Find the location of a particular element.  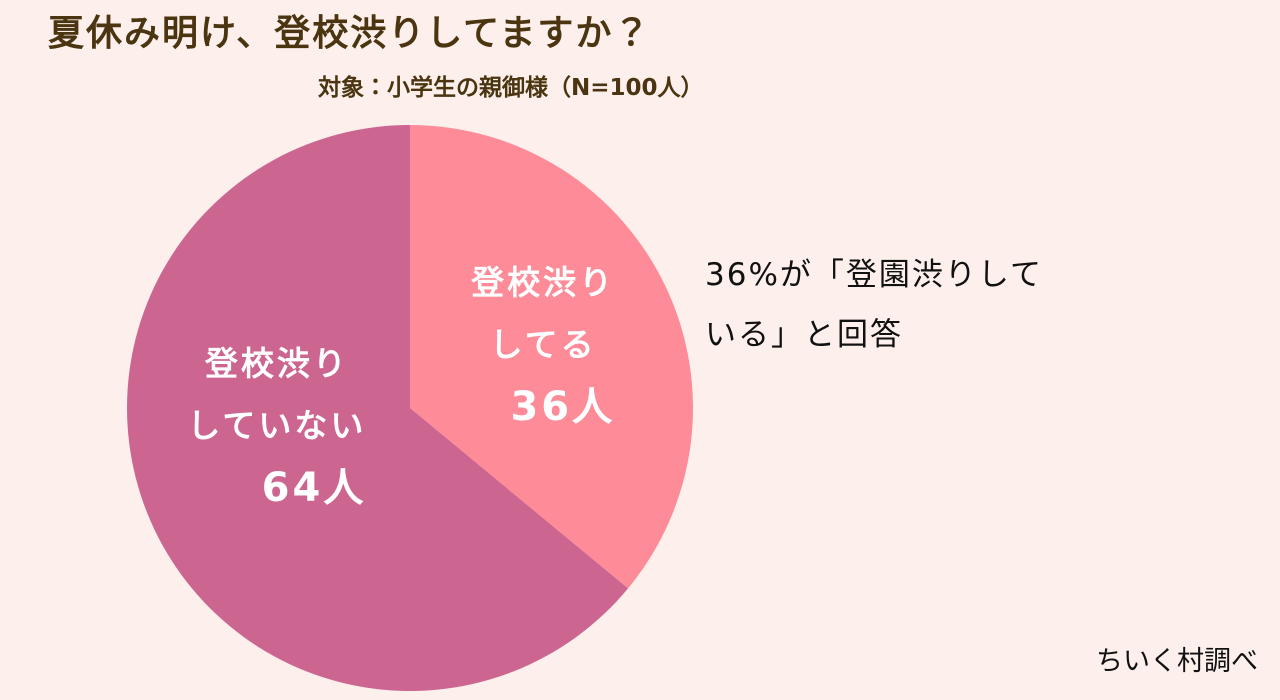

chart-title: 夏休み明け、登校渋りしてますか？ is located at coordinates (350, 33).